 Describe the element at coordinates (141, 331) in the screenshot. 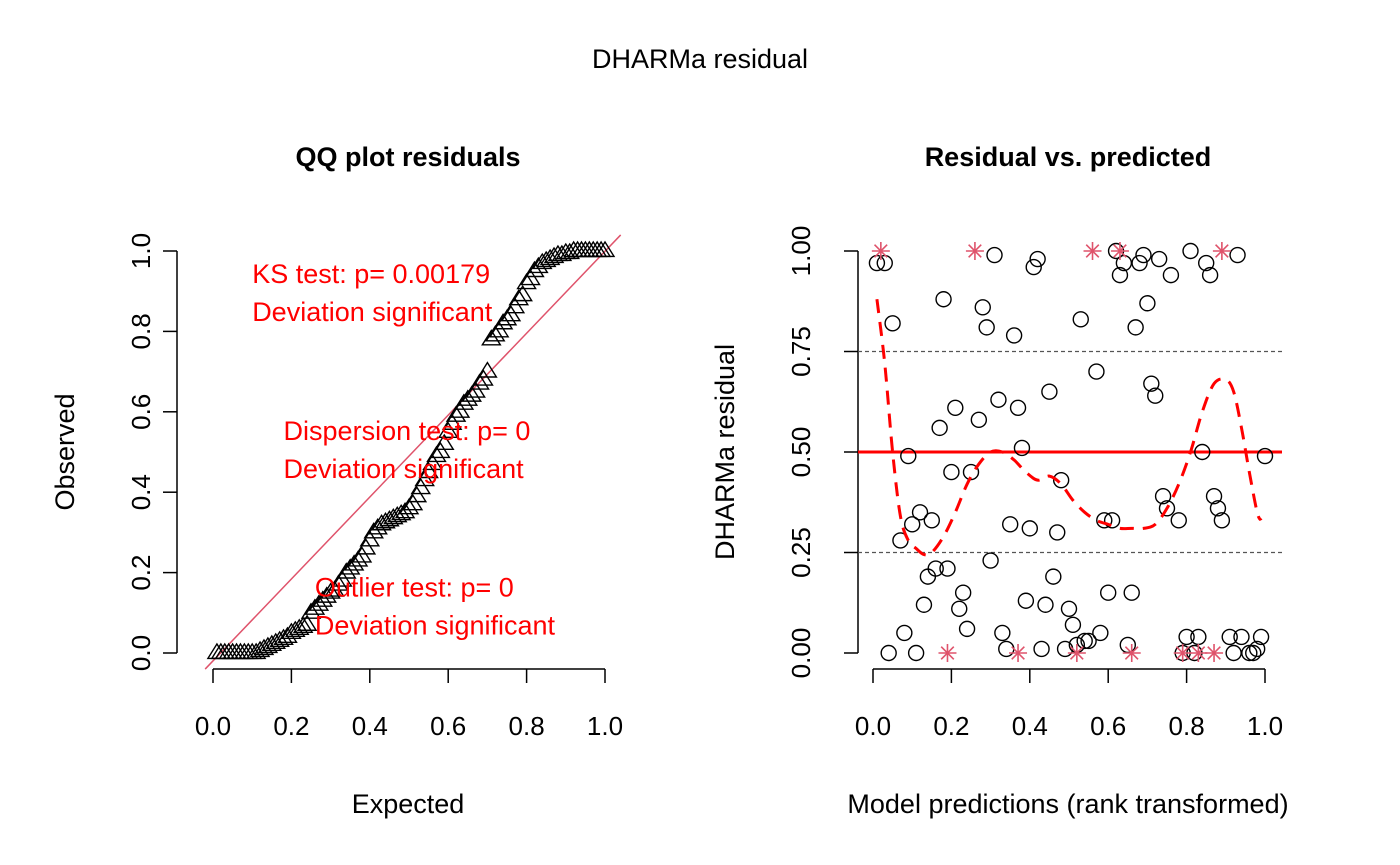

I see `qq-y-tick-label: 0.8` at that location.